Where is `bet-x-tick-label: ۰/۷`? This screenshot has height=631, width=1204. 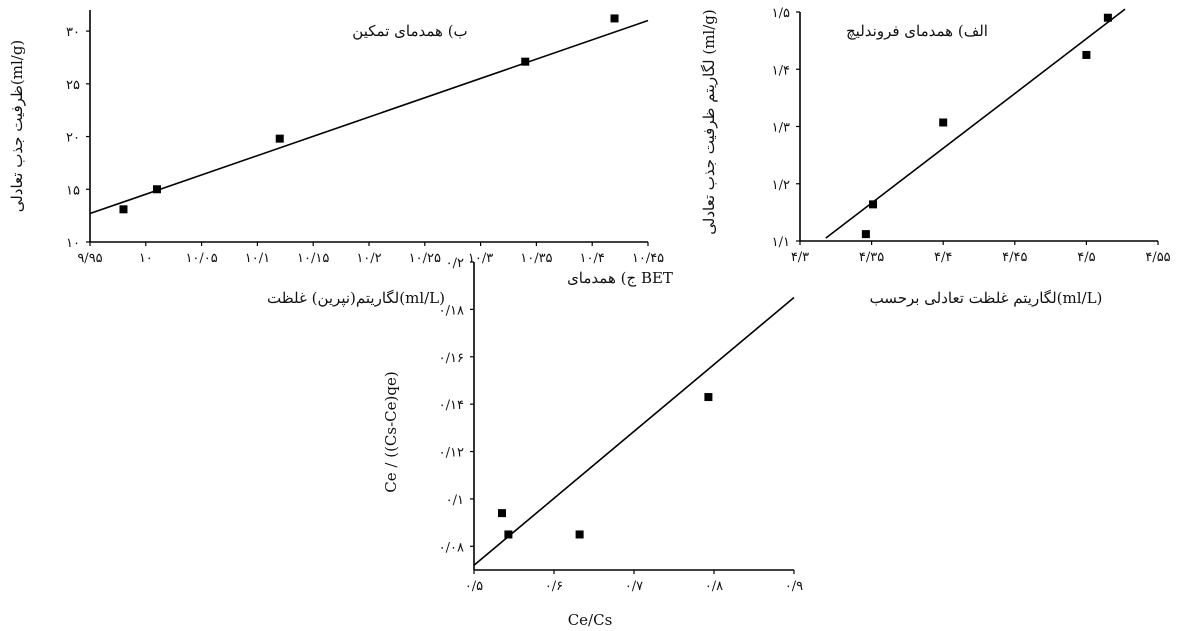 bet-x-tick-label: ۰/۷ is located at coordinates (634, 586).